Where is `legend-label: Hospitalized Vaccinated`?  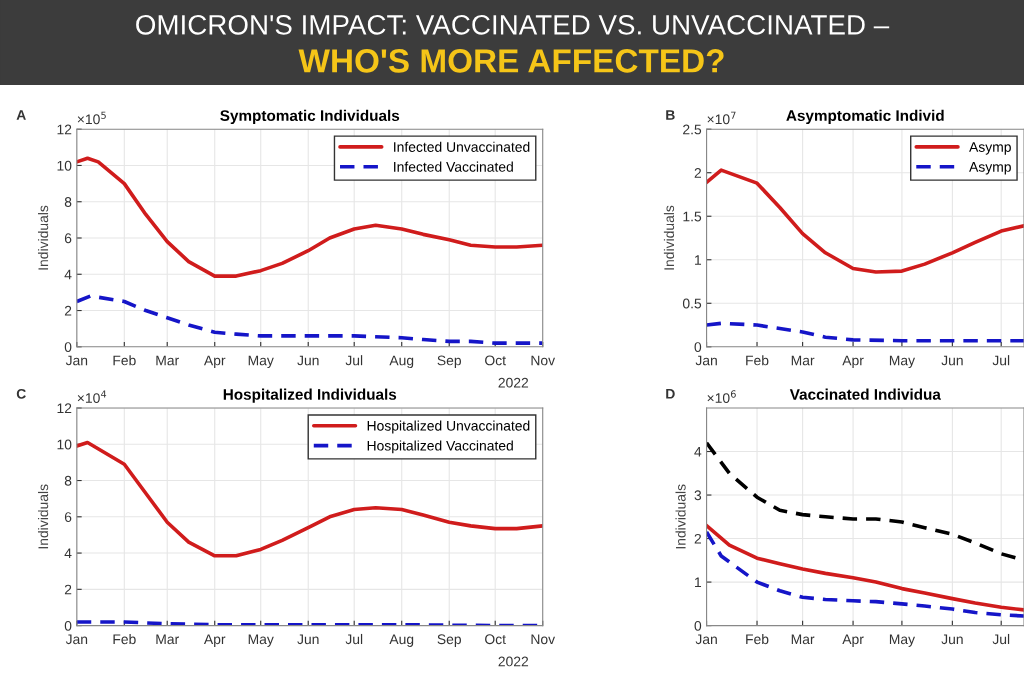
legend-label: Hospitalized Vaccinated is located at coordinates (440, 447).